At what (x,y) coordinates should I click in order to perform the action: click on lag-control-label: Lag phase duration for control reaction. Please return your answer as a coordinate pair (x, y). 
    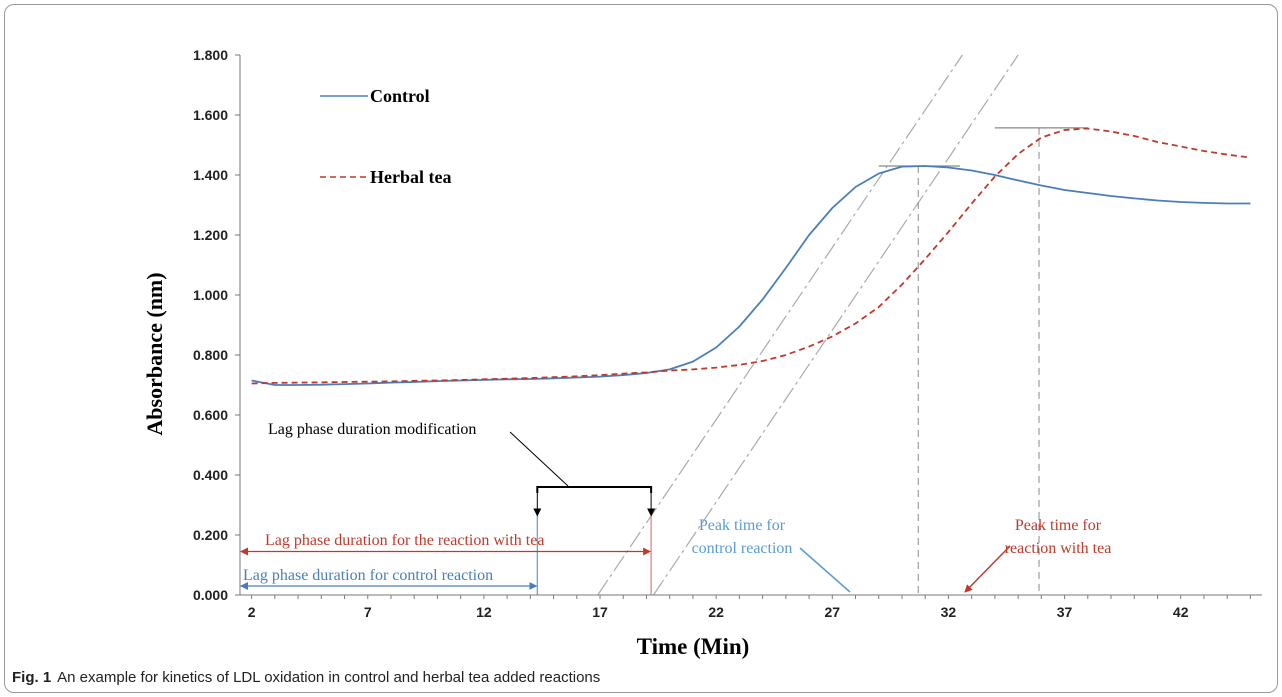
    Looking at the image, I should click on (368, 575).